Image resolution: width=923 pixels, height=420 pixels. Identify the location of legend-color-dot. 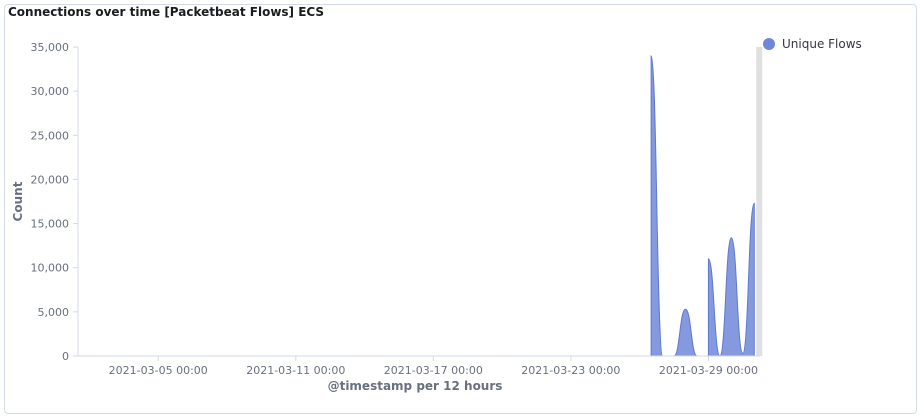
(769, 44).